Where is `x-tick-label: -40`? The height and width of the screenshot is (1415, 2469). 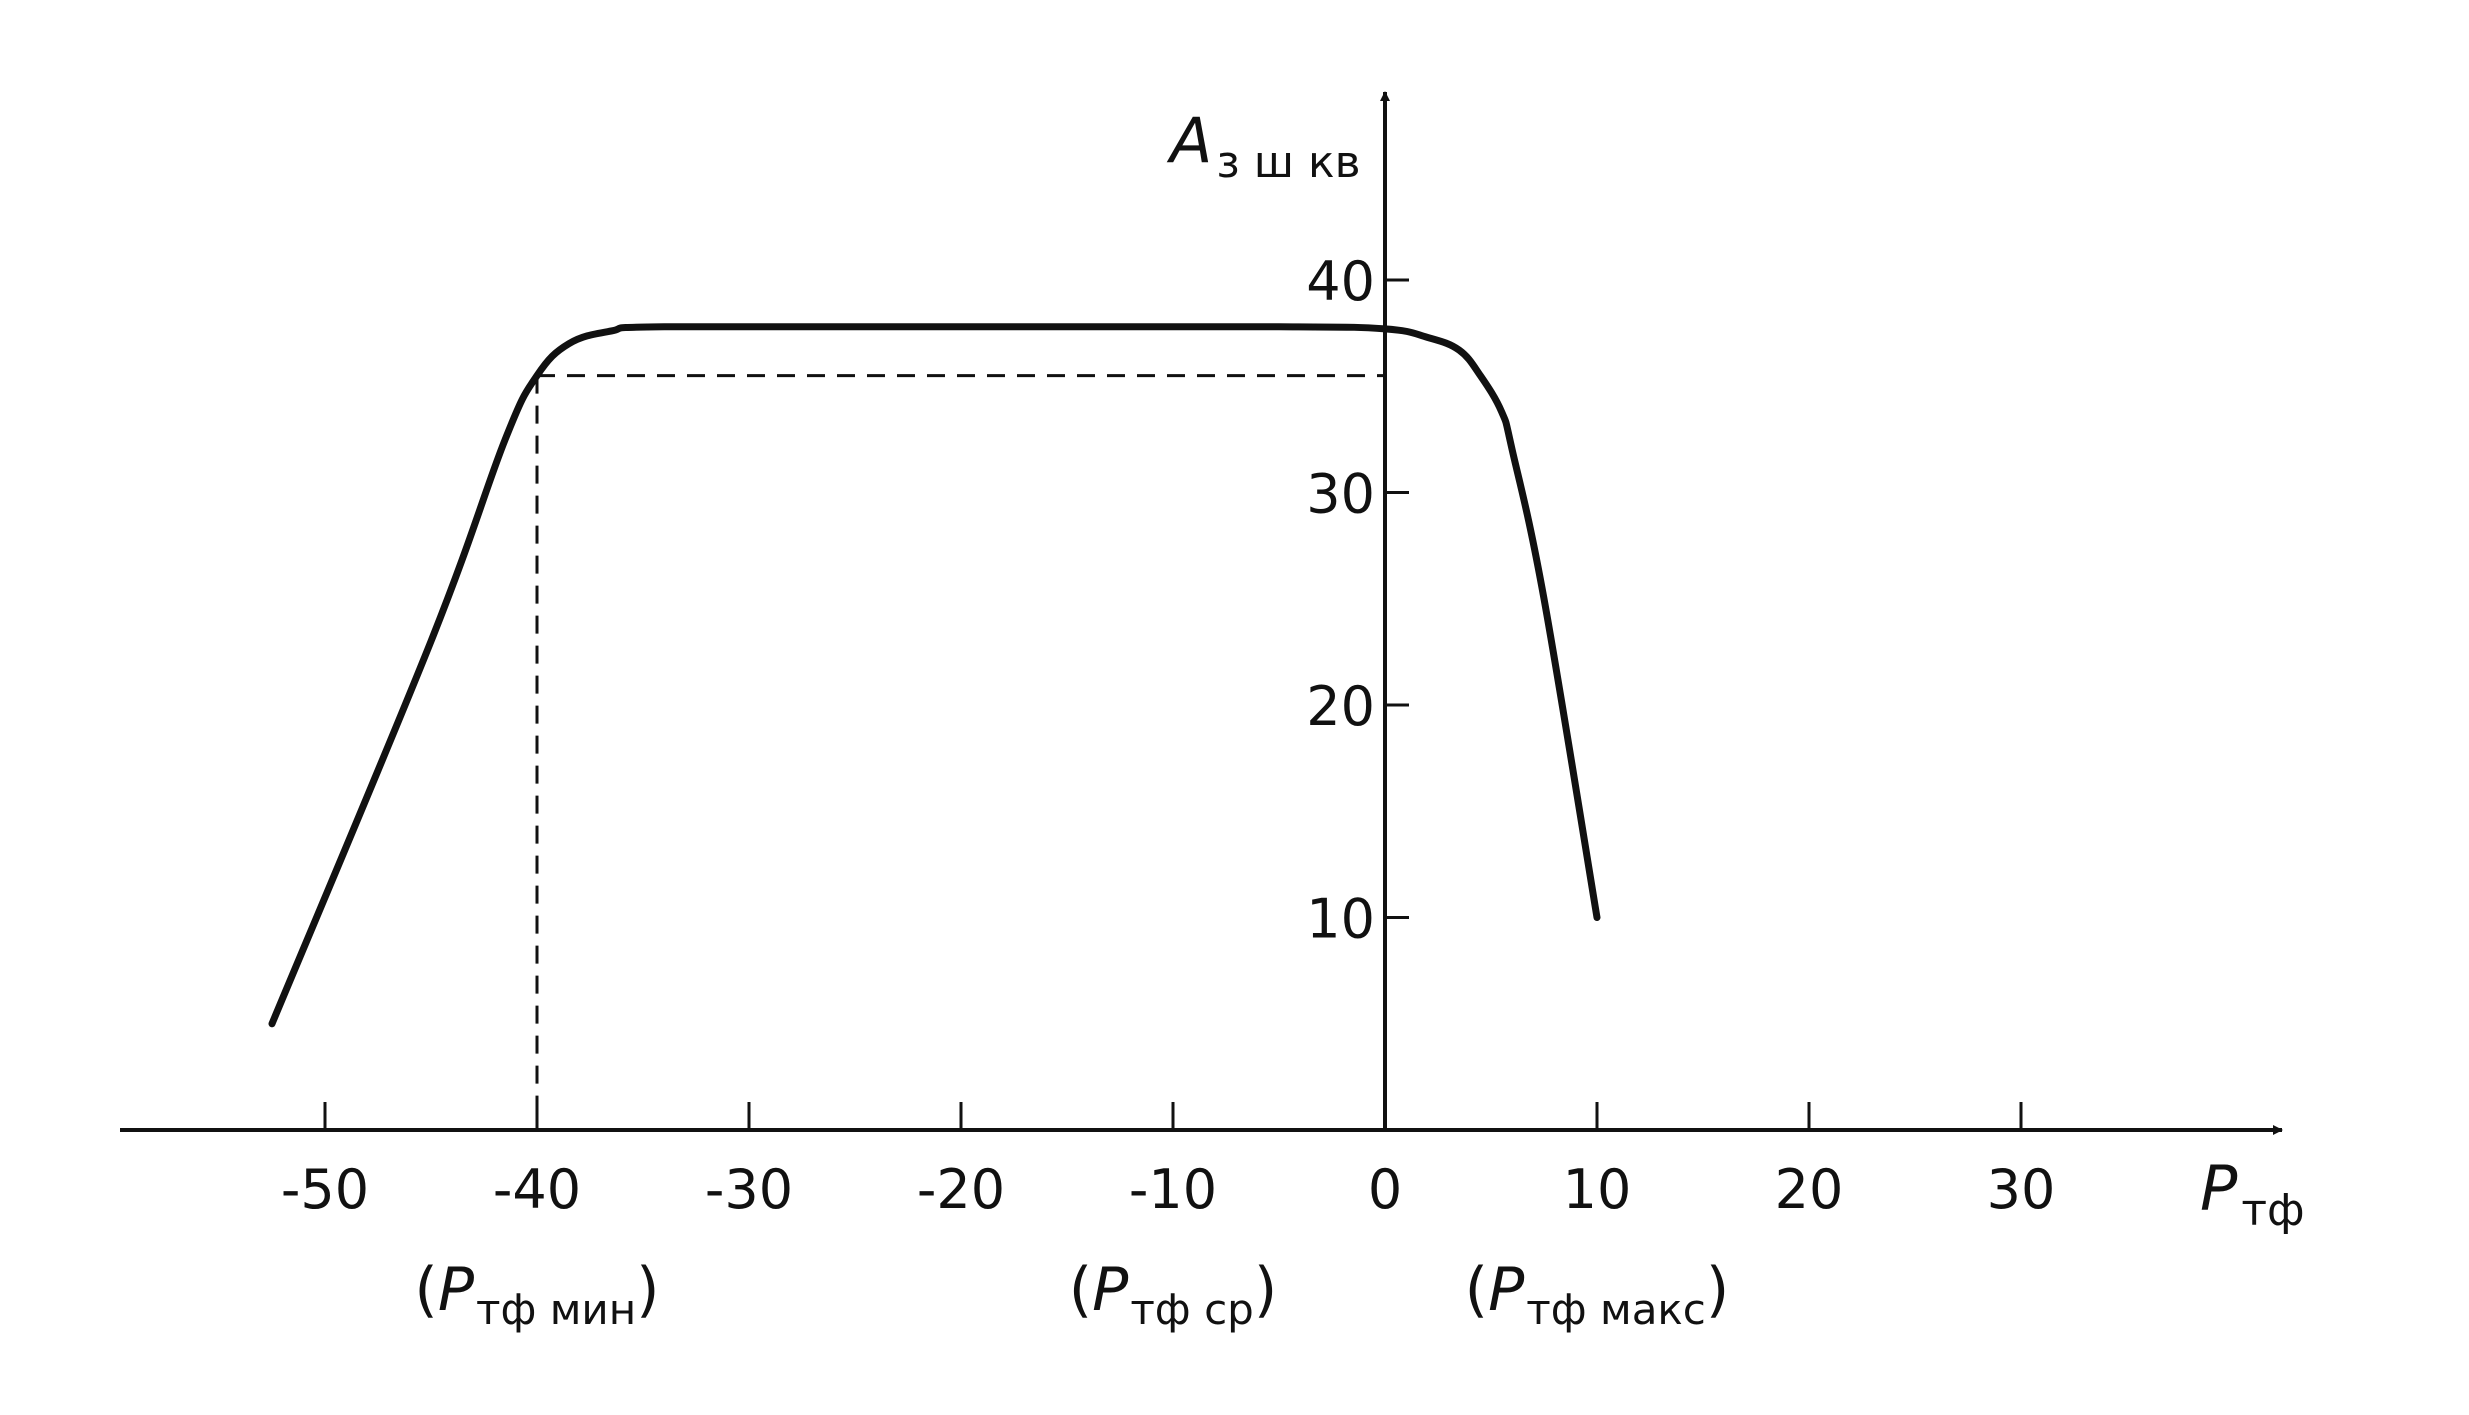
x-tick-label: -40 is located at coordinates (537, 1189).